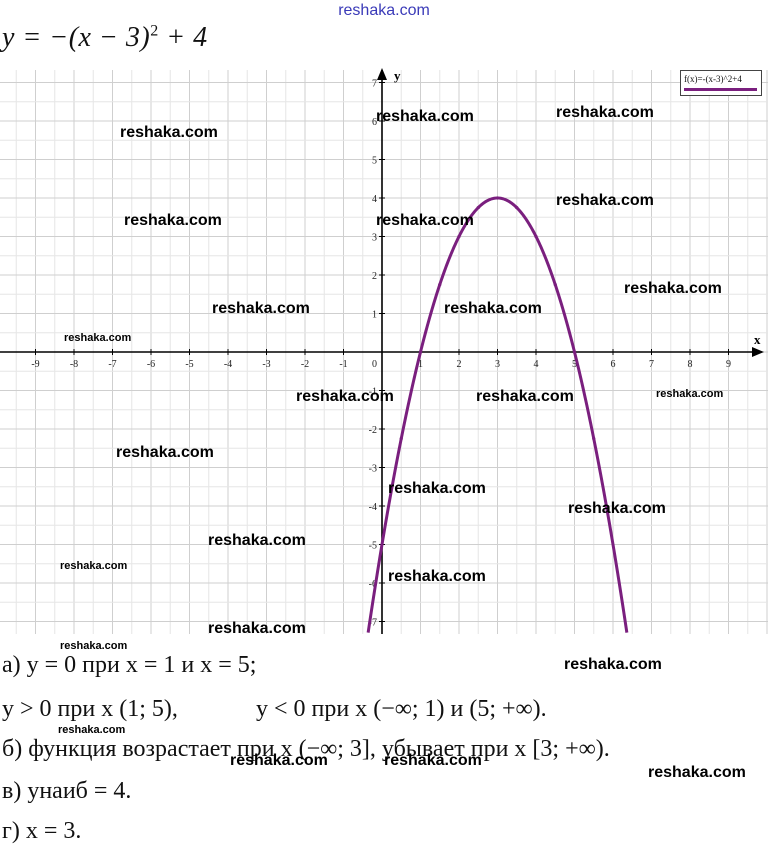  I want to click on equation-power: 2, so click(154, 31).